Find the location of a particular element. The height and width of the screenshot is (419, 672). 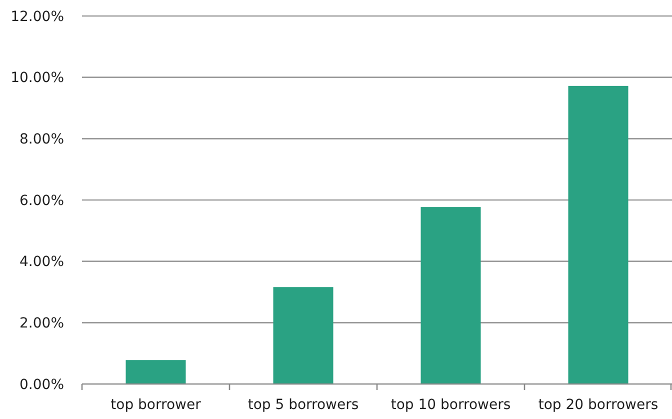

y-tick-label: 12.00% is located at coordinates (37, 16).